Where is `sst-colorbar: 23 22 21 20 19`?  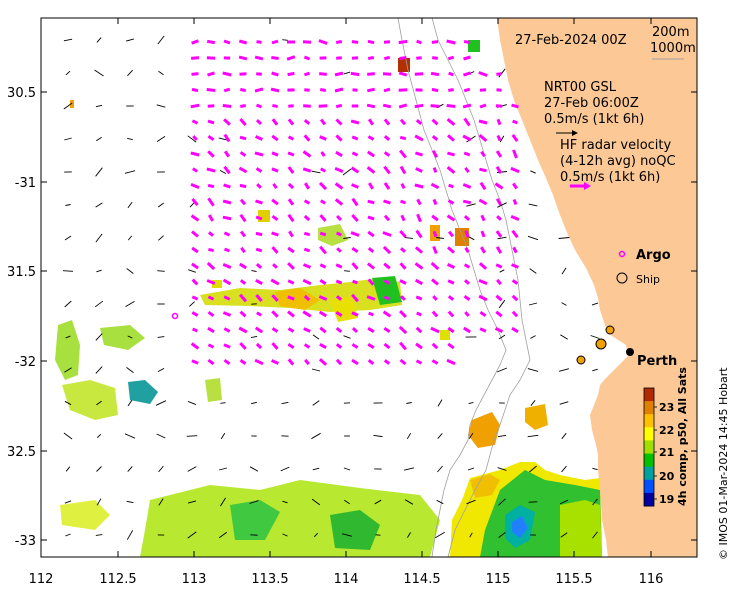
sst-colorbar: 23 22 21 20 19 is located at coordinates (659, 447).